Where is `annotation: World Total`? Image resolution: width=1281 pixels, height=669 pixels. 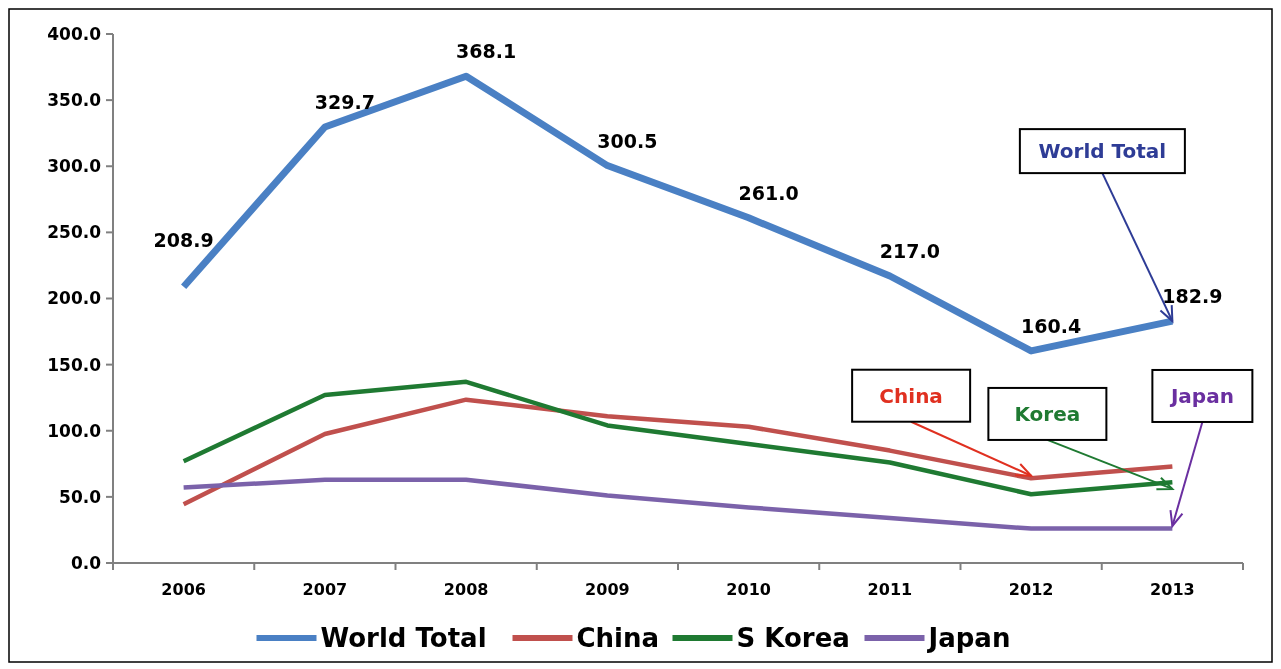 annotation: World Total is located at coordinates (1102, 151).